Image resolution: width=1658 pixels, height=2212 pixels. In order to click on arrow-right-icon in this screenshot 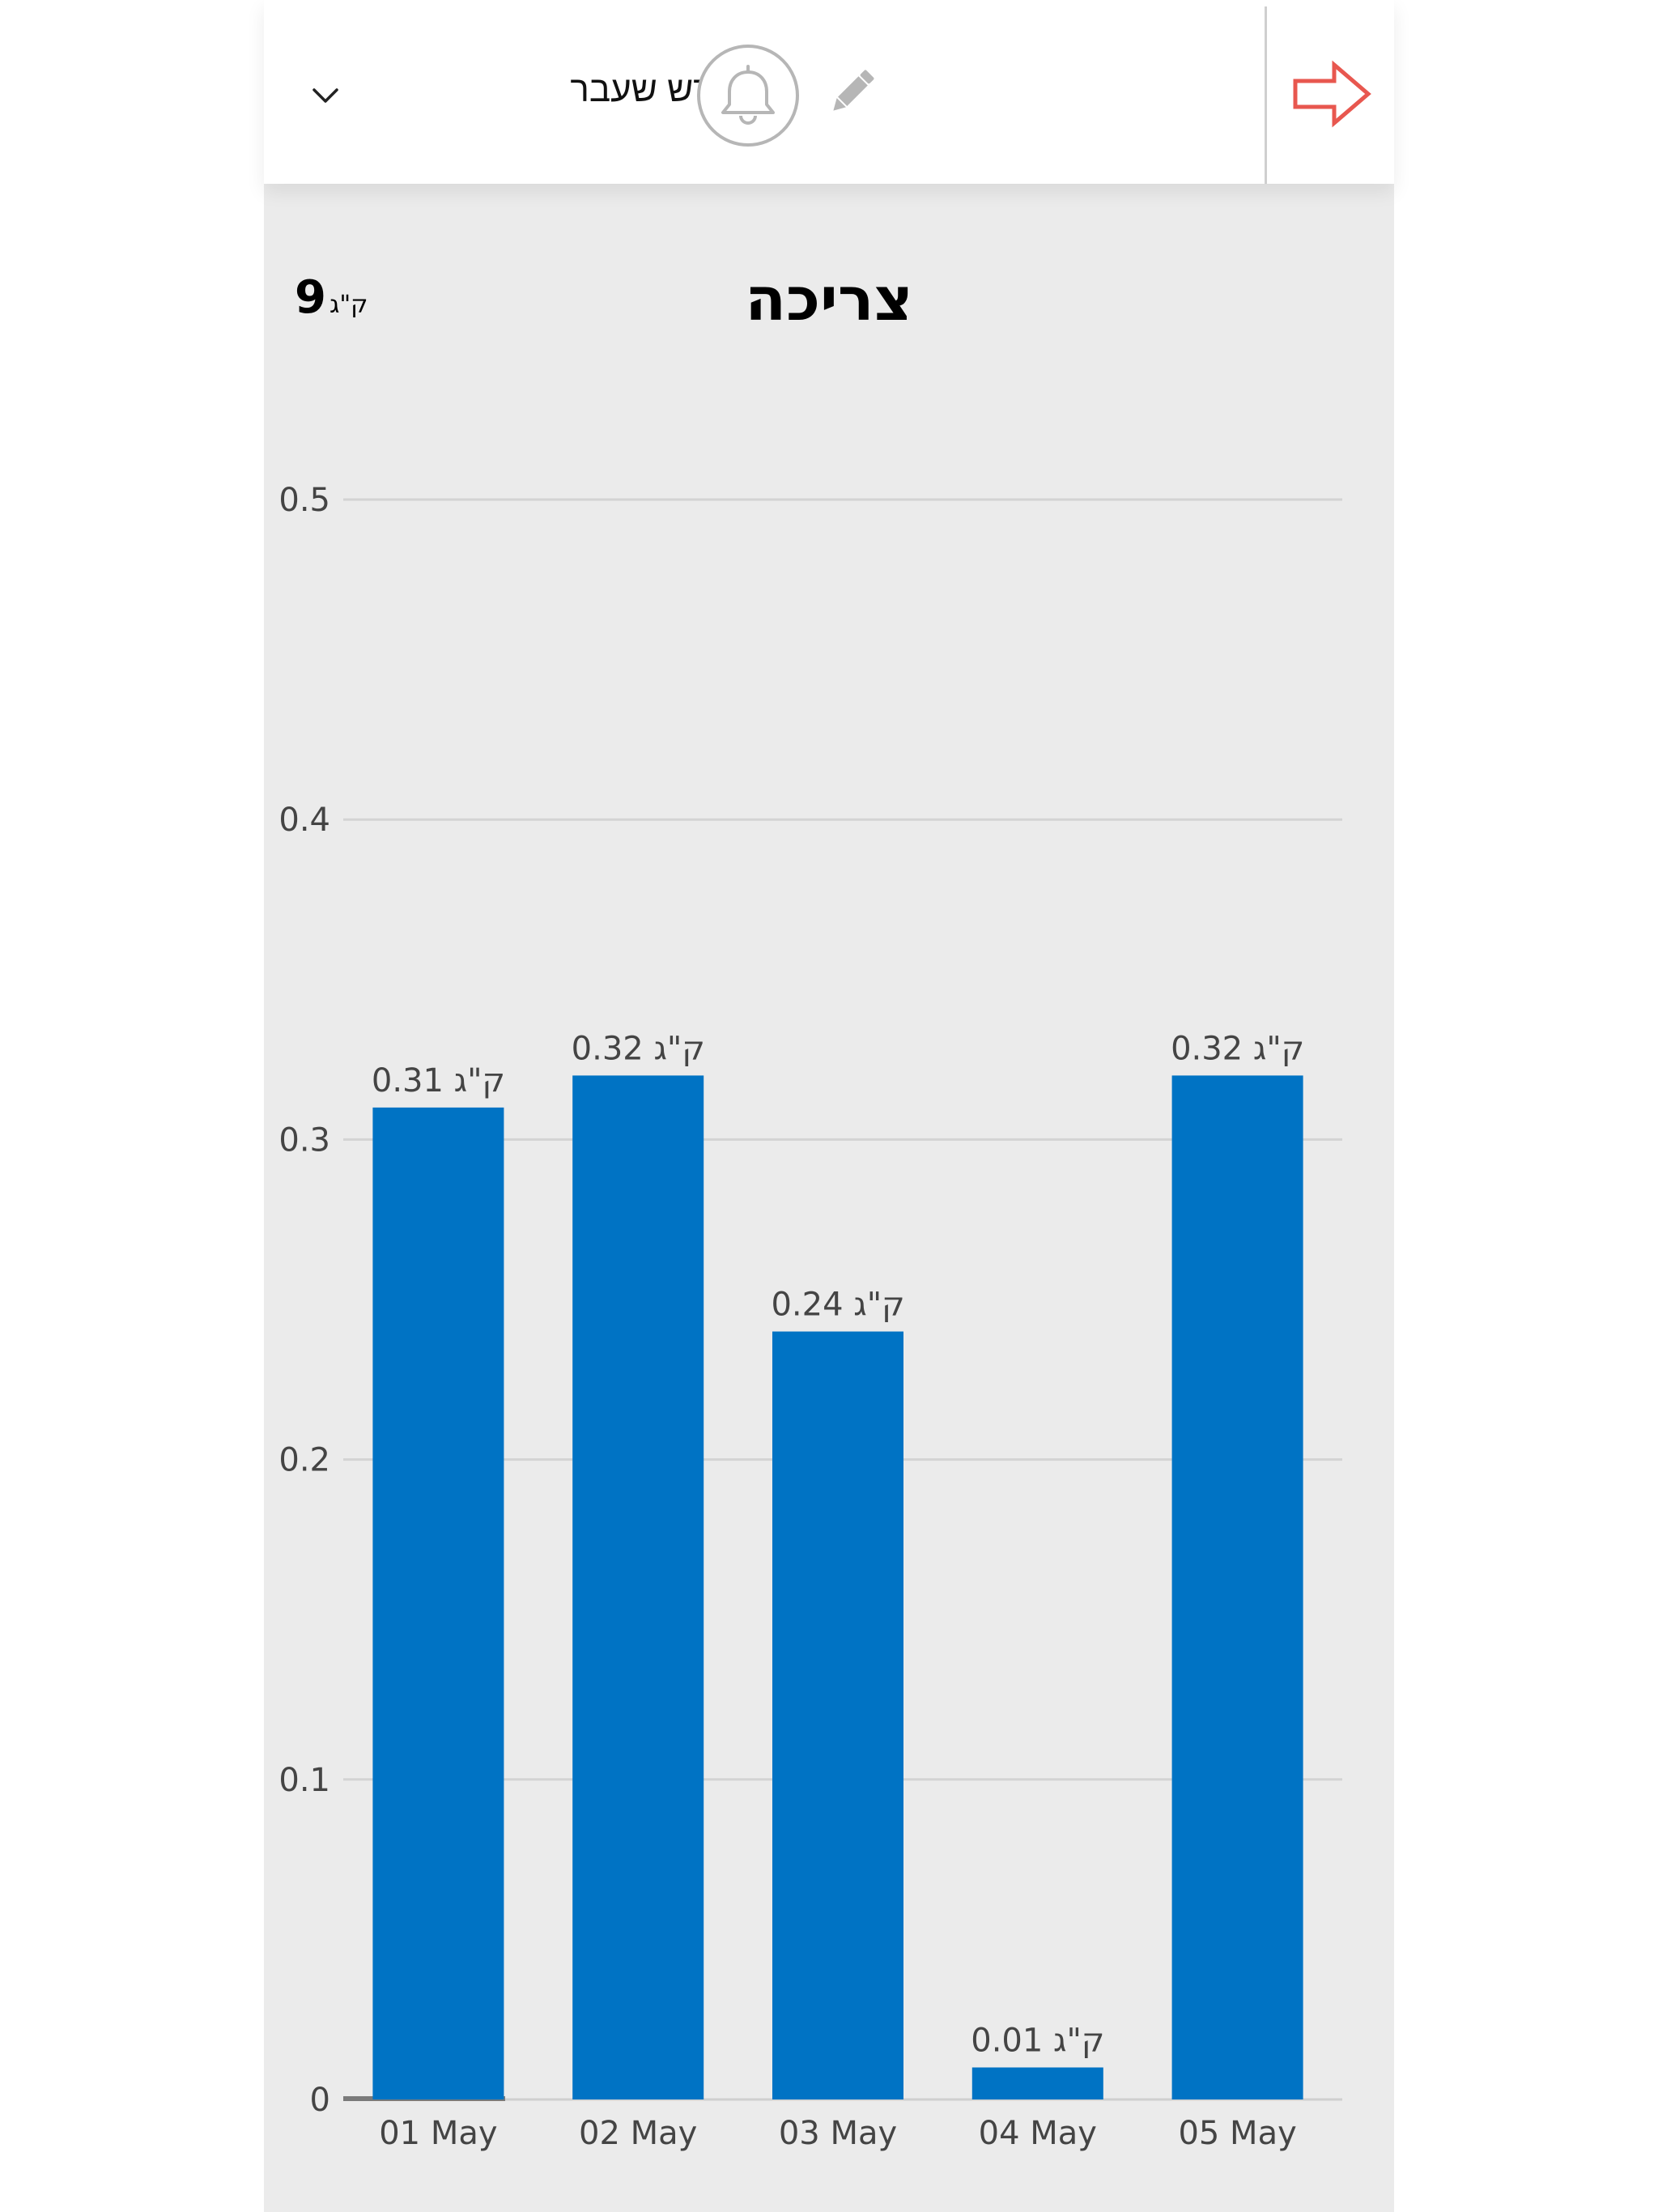, I will do `click(1332, 94)`.